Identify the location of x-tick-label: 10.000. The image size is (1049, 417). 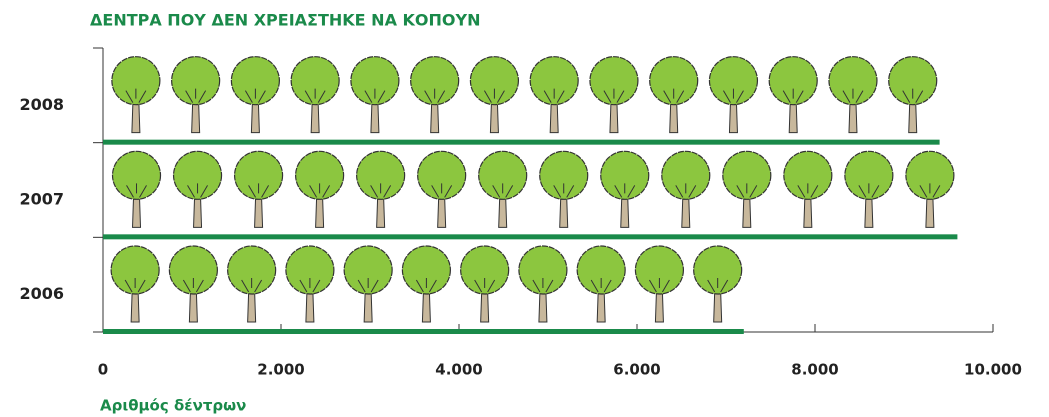
(993, 370).